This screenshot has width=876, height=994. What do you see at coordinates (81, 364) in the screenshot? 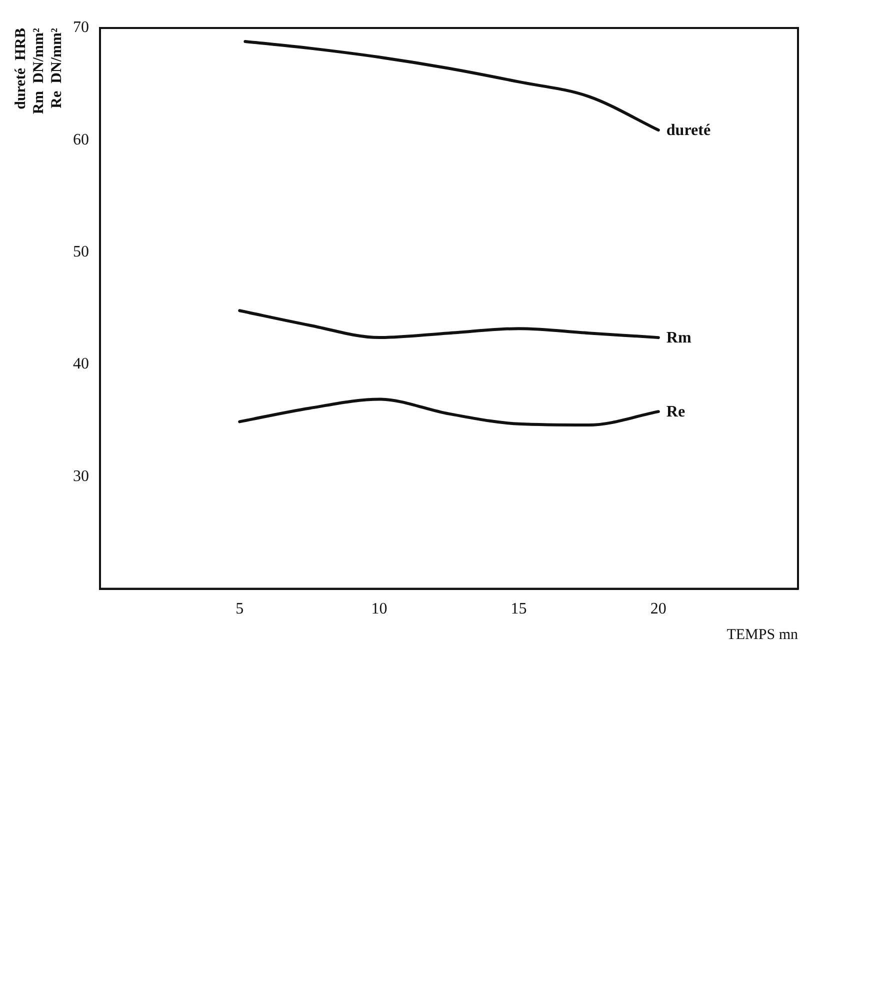
I see `y-tick-label: 40` at bounding box center [81, 364].